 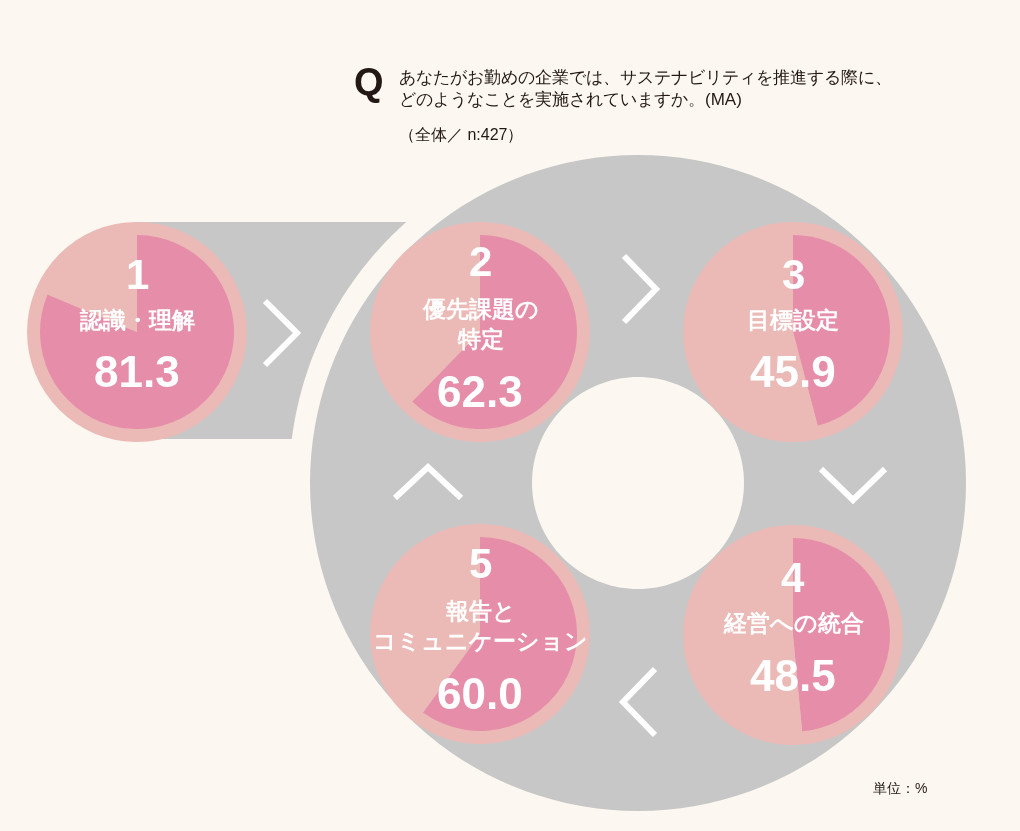 What do you see at coordinates (137, 320) in the screenshot?
I see `slice-label: 認識・理解` at bounding box center [137, 320].